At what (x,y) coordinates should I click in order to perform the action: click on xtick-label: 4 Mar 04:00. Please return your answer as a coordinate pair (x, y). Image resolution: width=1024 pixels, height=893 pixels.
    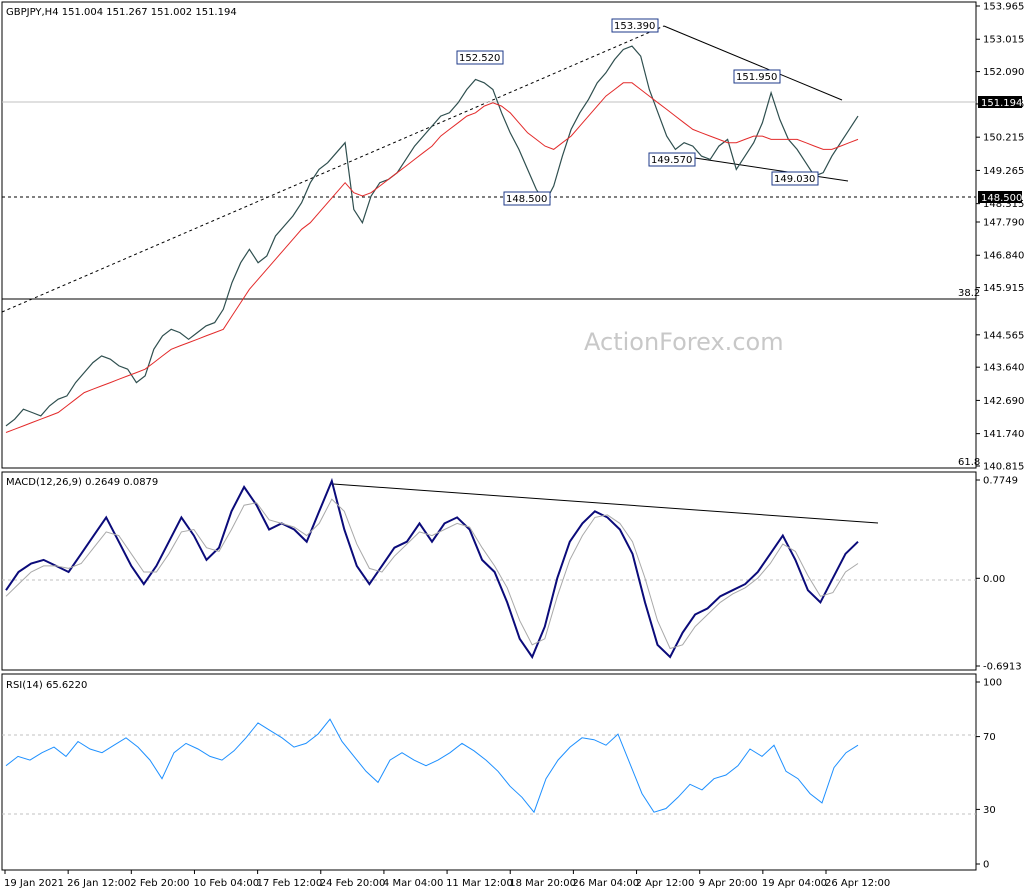
    Looking at the image, I should click on (413, 883).